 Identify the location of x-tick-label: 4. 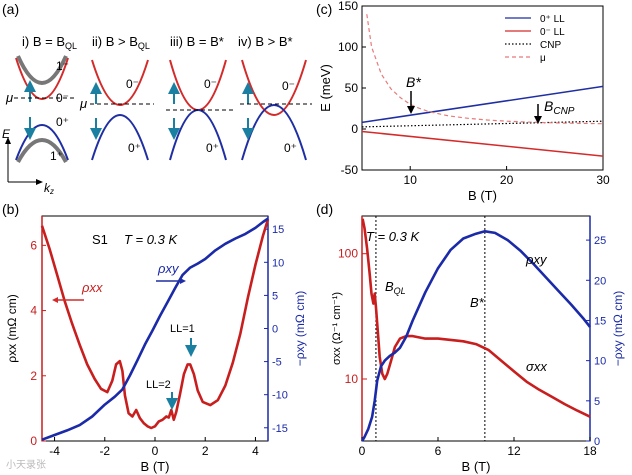
(255, 451).